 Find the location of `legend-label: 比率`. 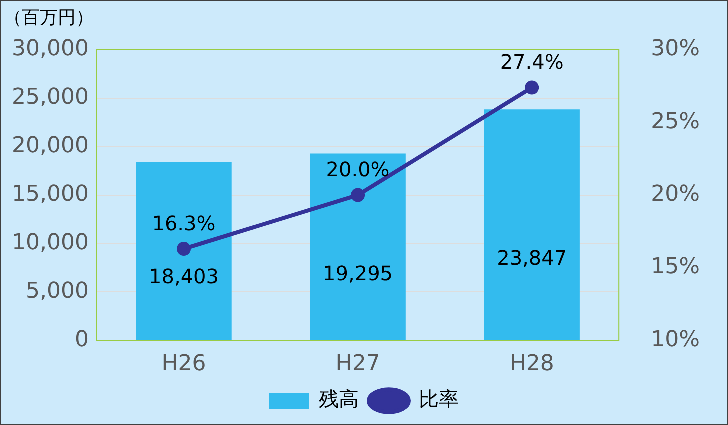

legend-label: 比率 is located at coordinates (439, 399).